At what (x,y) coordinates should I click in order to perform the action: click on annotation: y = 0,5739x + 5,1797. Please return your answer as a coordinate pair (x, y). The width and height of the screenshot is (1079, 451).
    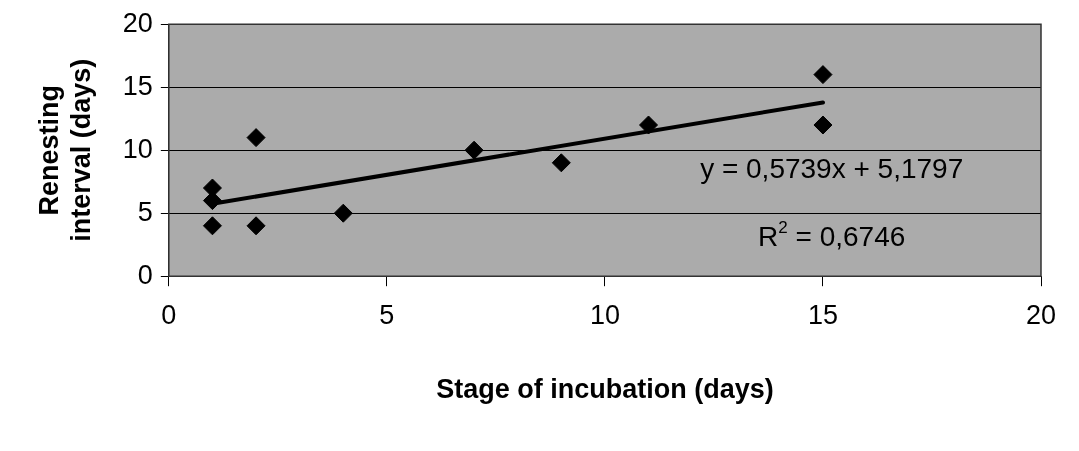
    Looking at the image, I should click on (832, 169).